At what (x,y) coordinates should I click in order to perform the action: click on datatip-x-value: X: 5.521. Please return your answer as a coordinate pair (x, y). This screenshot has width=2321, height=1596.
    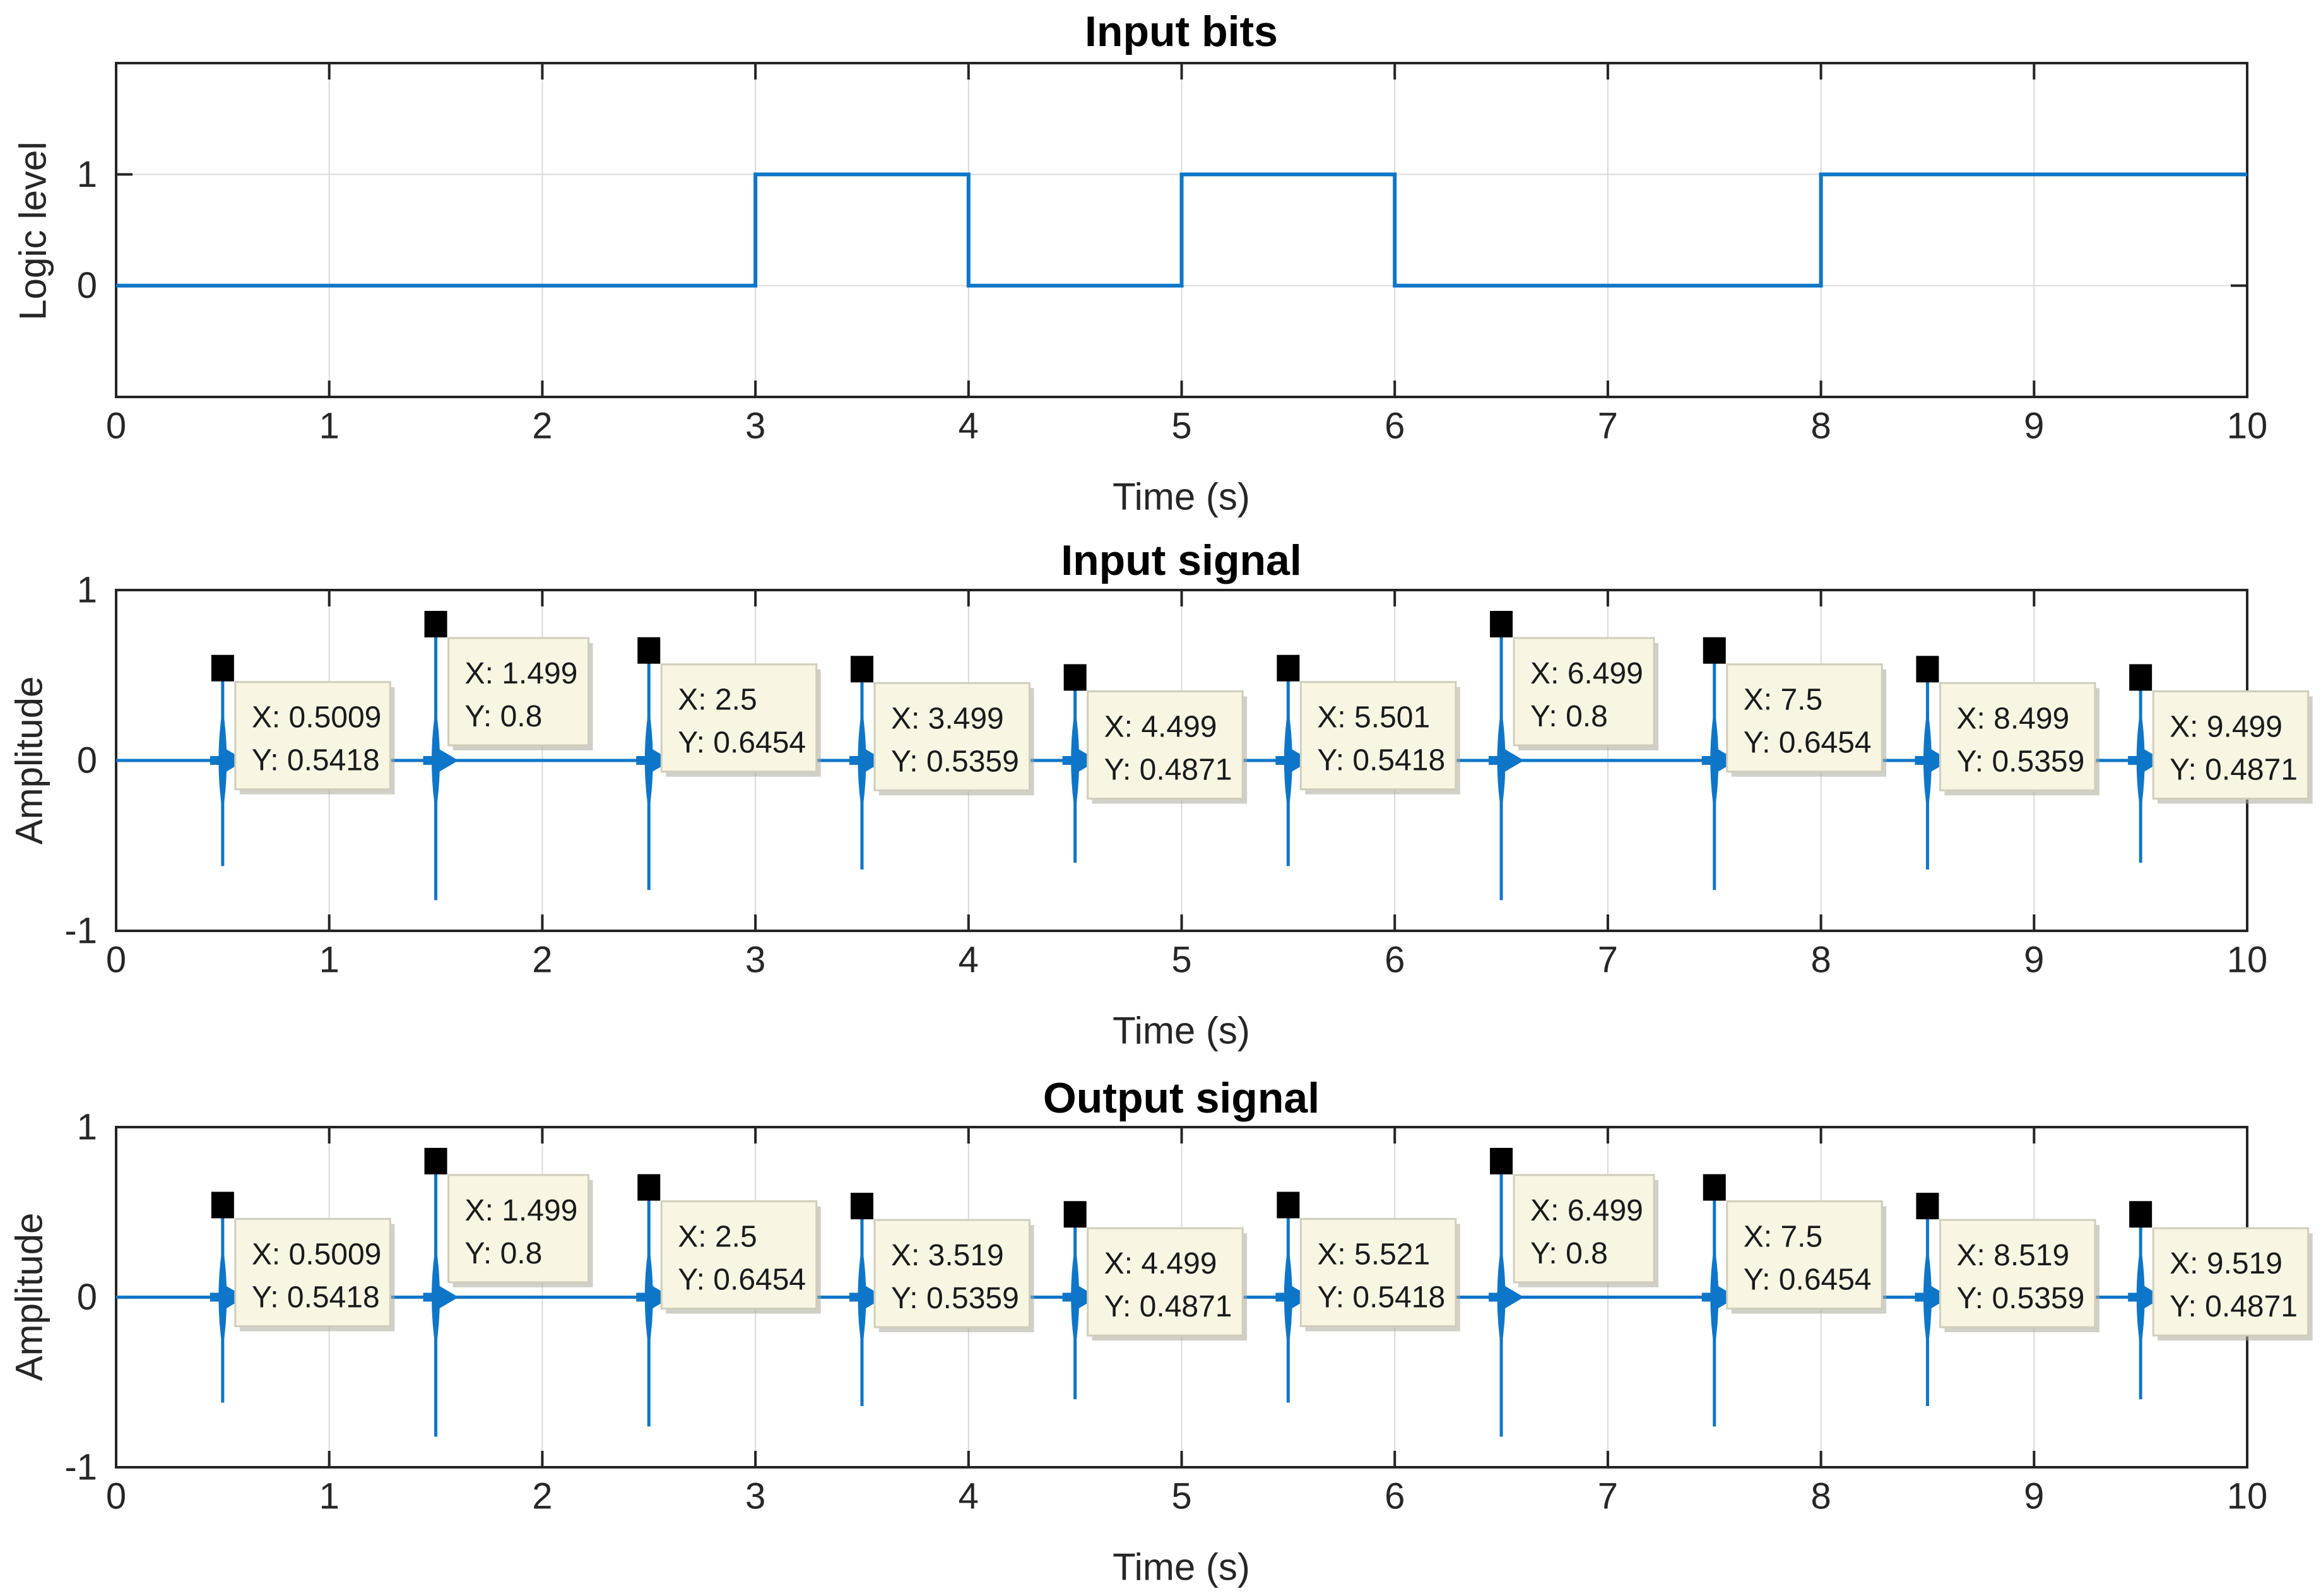
    Looking at the image, I should click on (1373, 1254).